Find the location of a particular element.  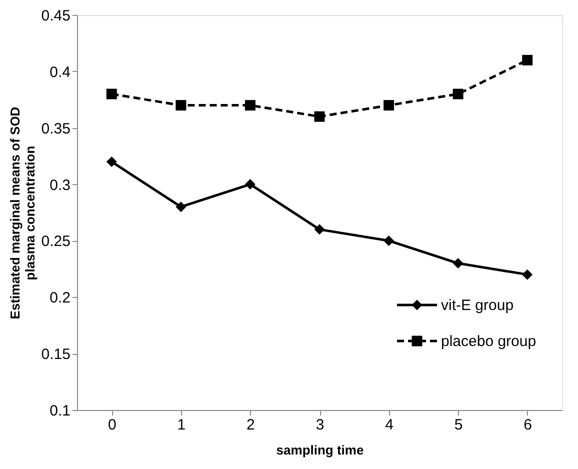

x-tick-label: 5 is located at coordinates (458, 425).